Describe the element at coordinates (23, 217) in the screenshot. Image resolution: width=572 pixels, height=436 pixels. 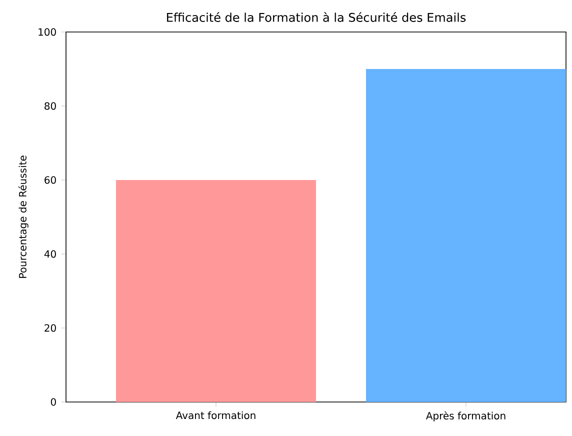
I see `y-axis-title: Pourcentage de Réussite` at that location.